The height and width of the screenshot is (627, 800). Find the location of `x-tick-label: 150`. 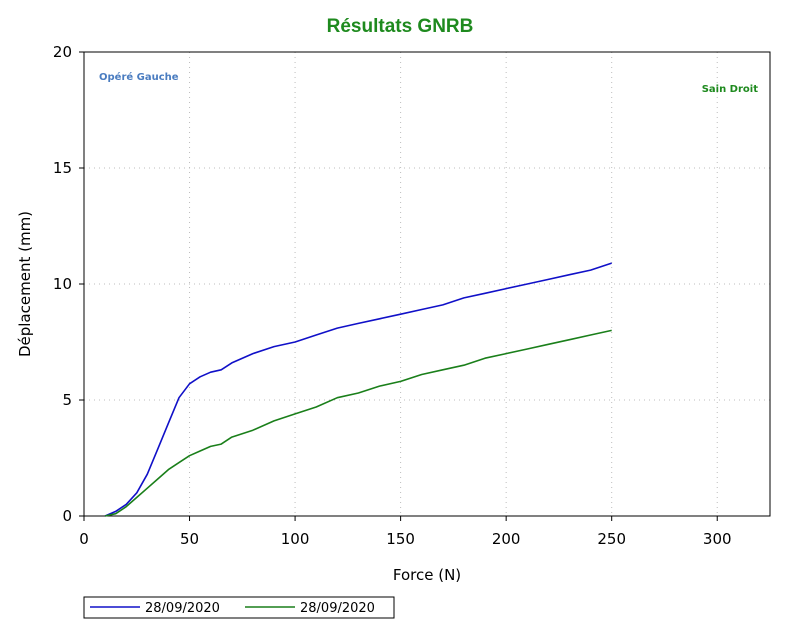

x-tick-label: 150 is located at coordinates (400, 539).